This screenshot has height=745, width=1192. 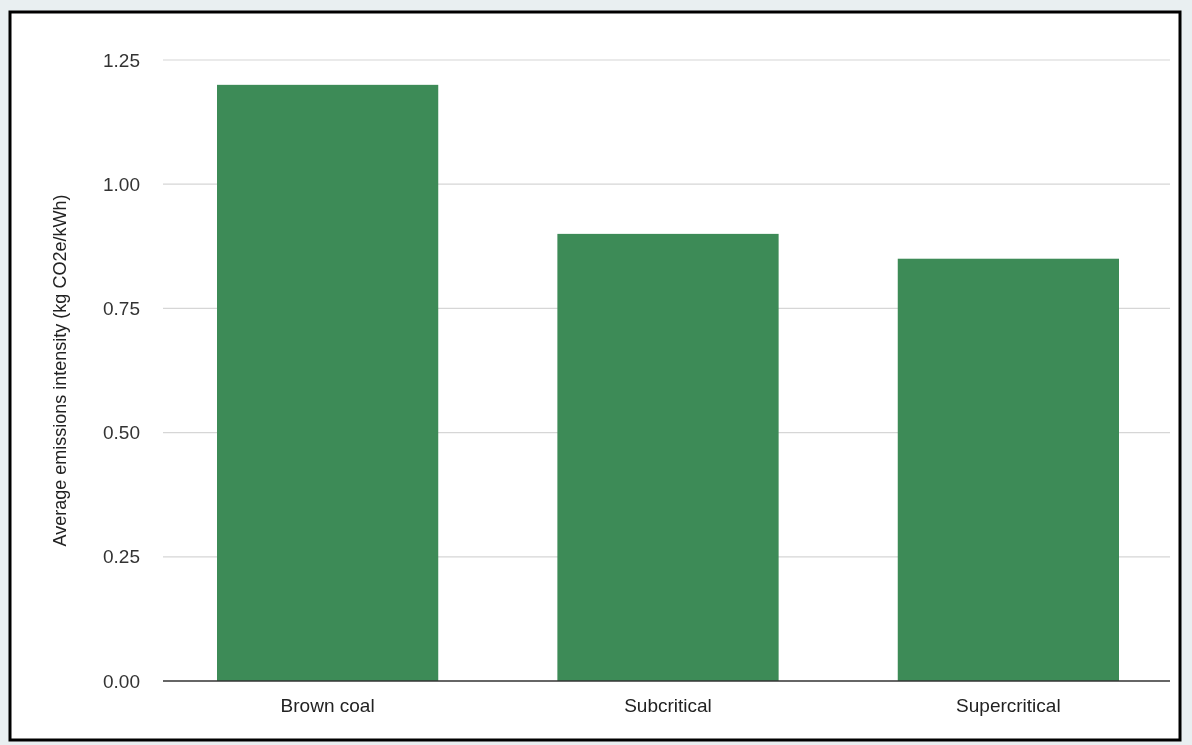 I want to click on y-tick-label: 0.25, so click(x=121, y=557).